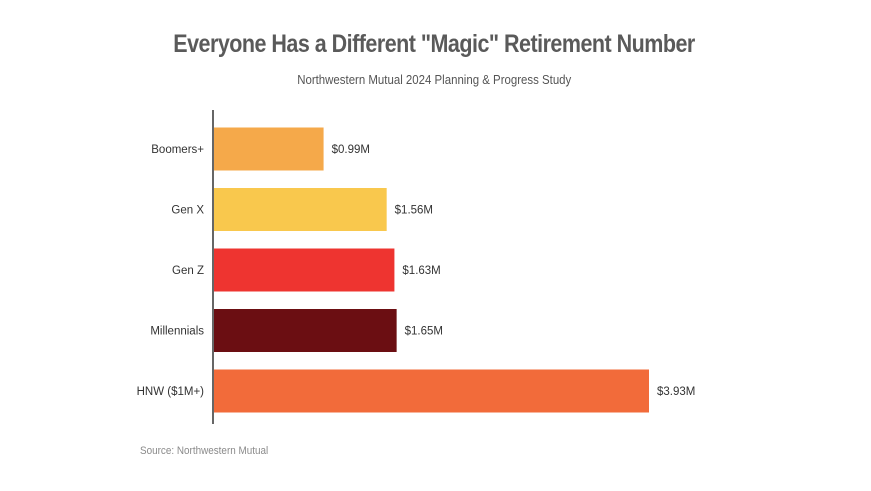 This screenshot has height=491, width=871. Describe the element at coordinates (187, 211) in the screenshot. I see `category-label-1: Gen X` at that location.